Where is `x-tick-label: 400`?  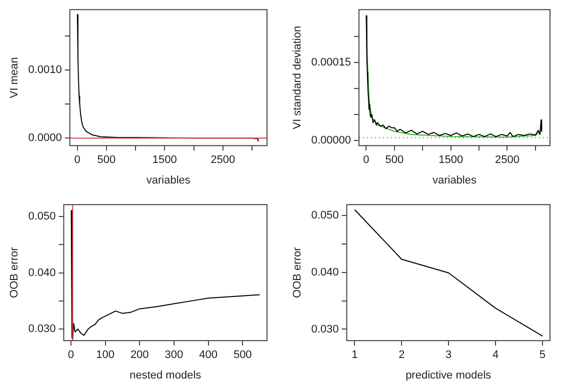
x-tick-label: 400 is located at coordinates (208, 355).